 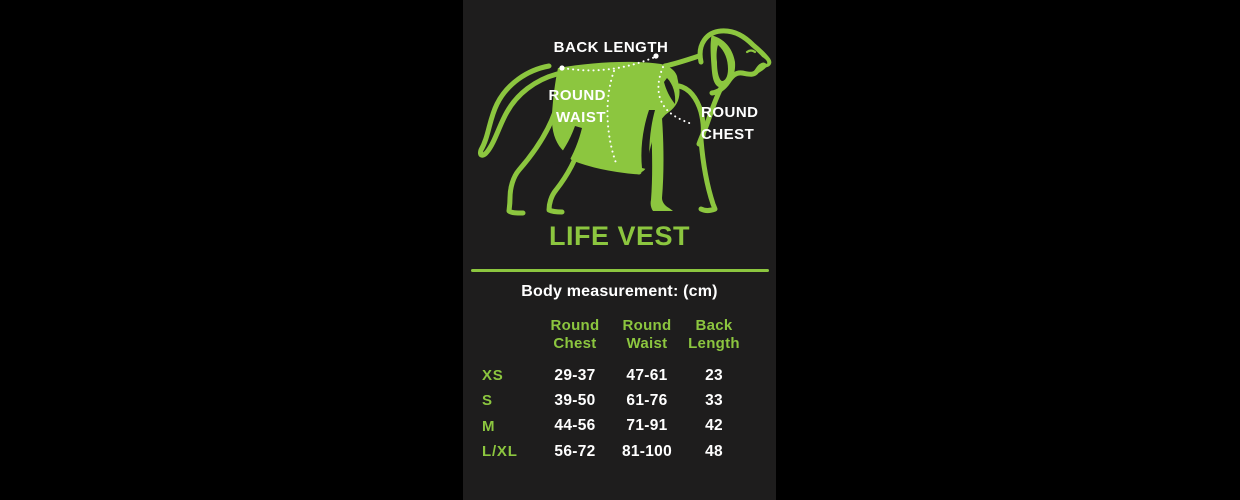 I want to click on size-label: S, so click(x=487, y=401).